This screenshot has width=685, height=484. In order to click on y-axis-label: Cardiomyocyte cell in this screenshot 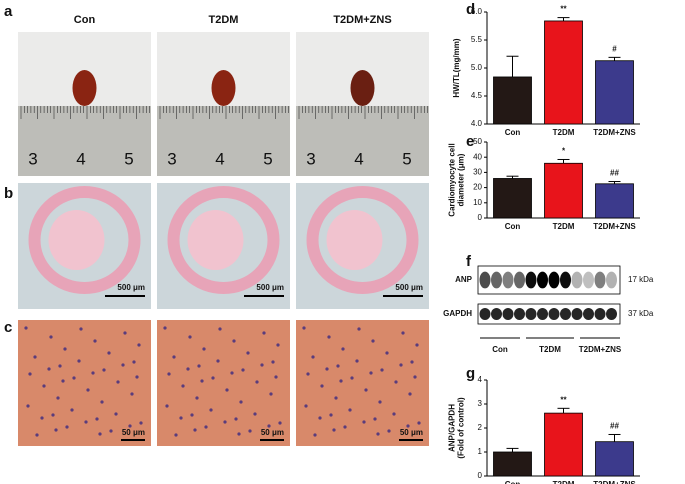, I will do `click(452, 179)`.